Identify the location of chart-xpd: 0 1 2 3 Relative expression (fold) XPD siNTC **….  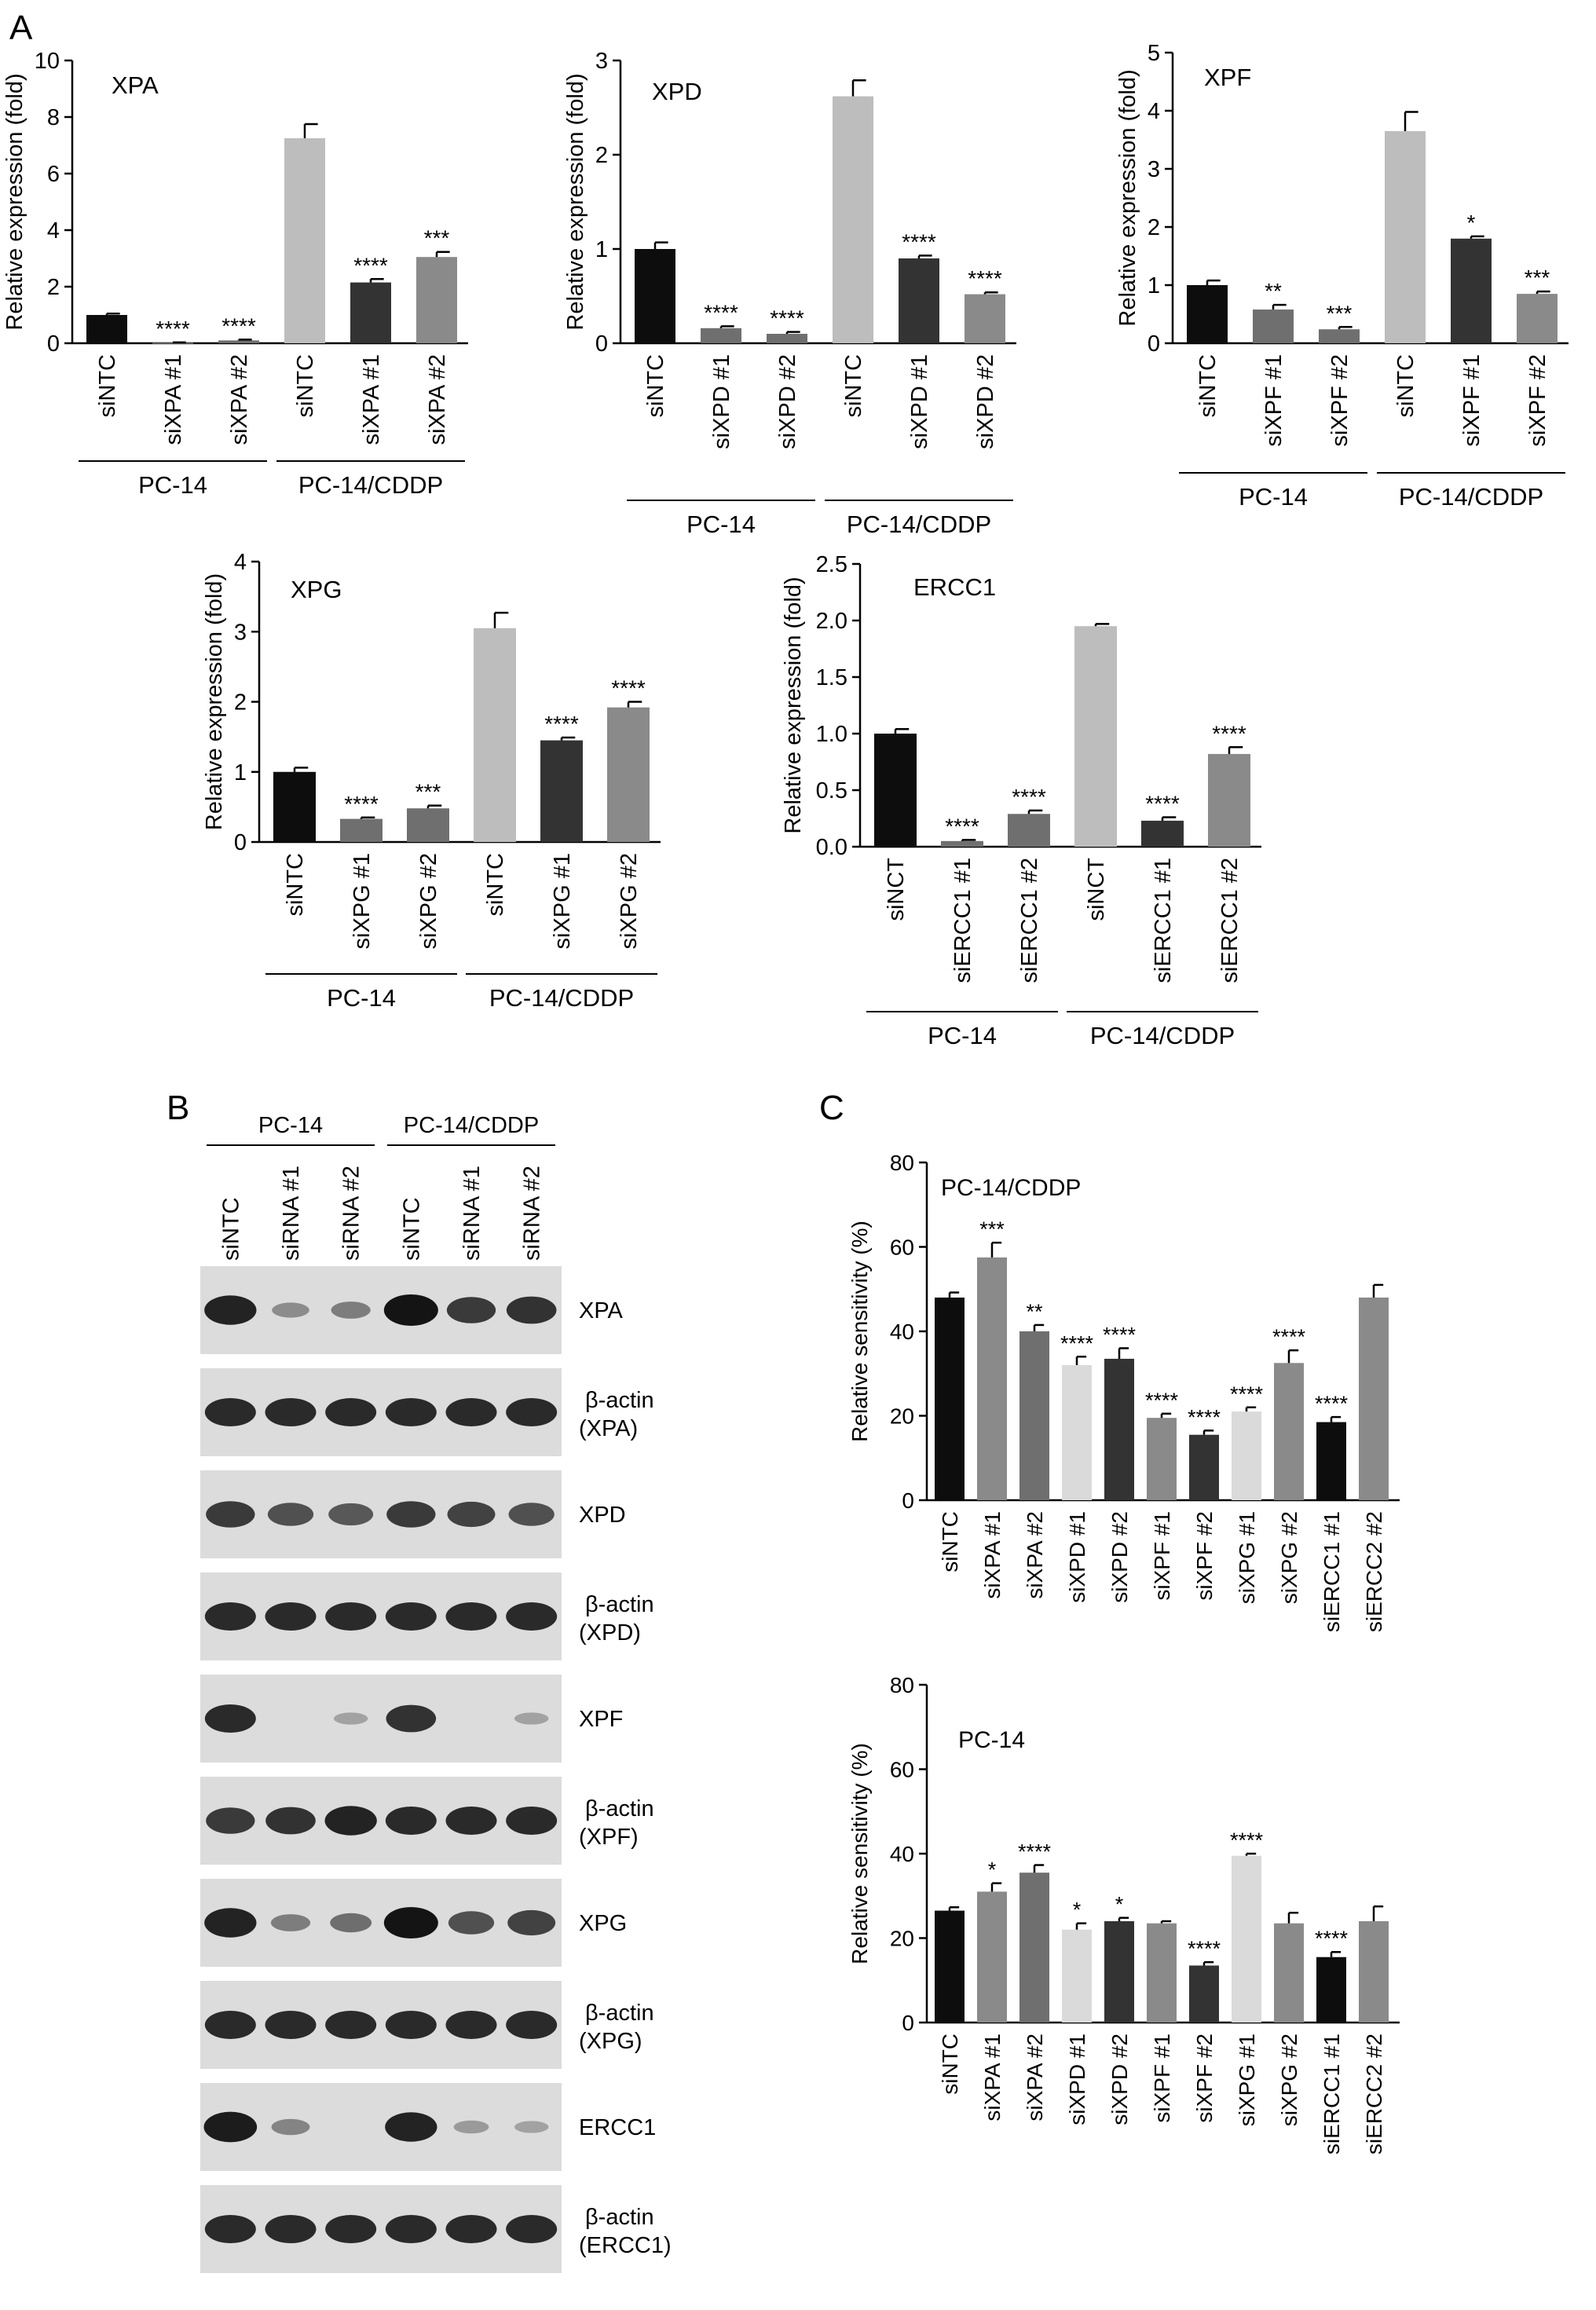
(789, 293).